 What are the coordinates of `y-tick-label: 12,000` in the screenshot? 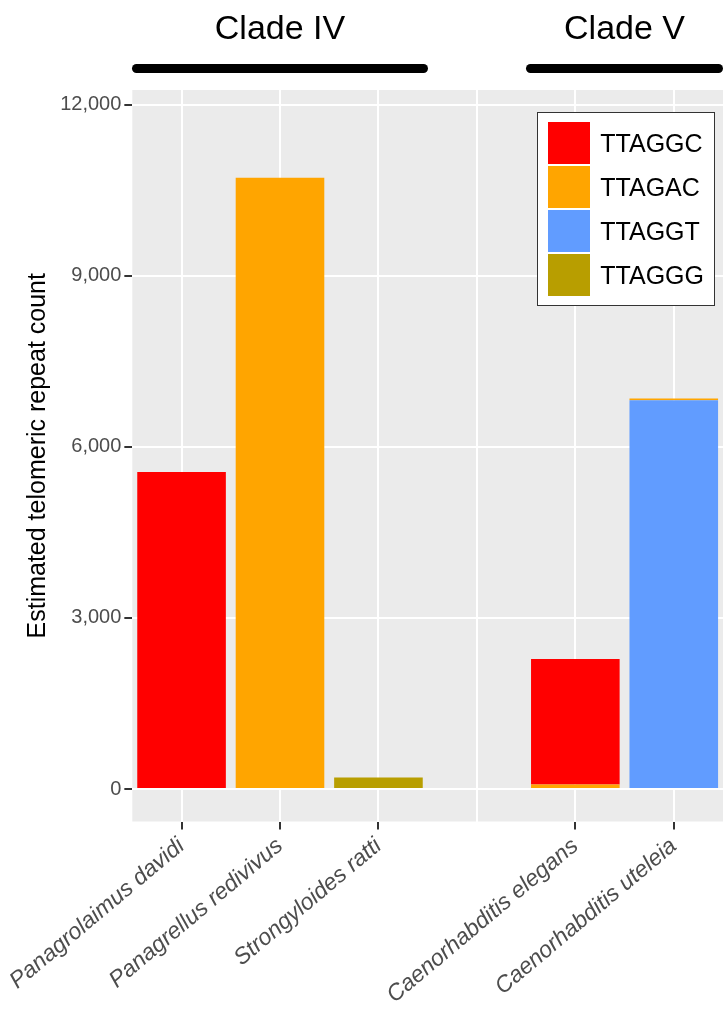 It's located at (91, 103).